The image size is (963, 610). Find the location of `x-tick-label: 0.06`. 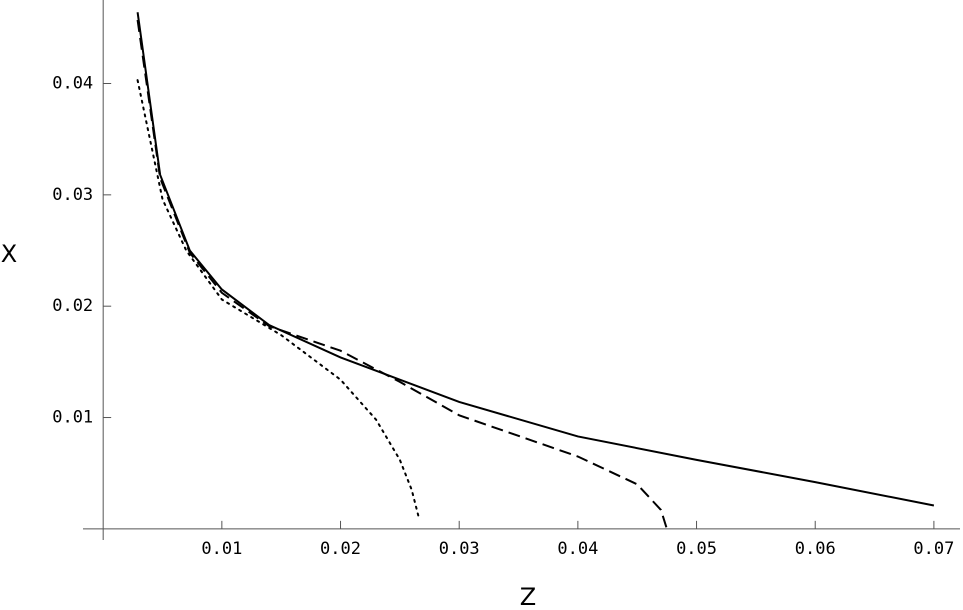

x-tick-label: 0.06 is located at coordinates (815, 549).